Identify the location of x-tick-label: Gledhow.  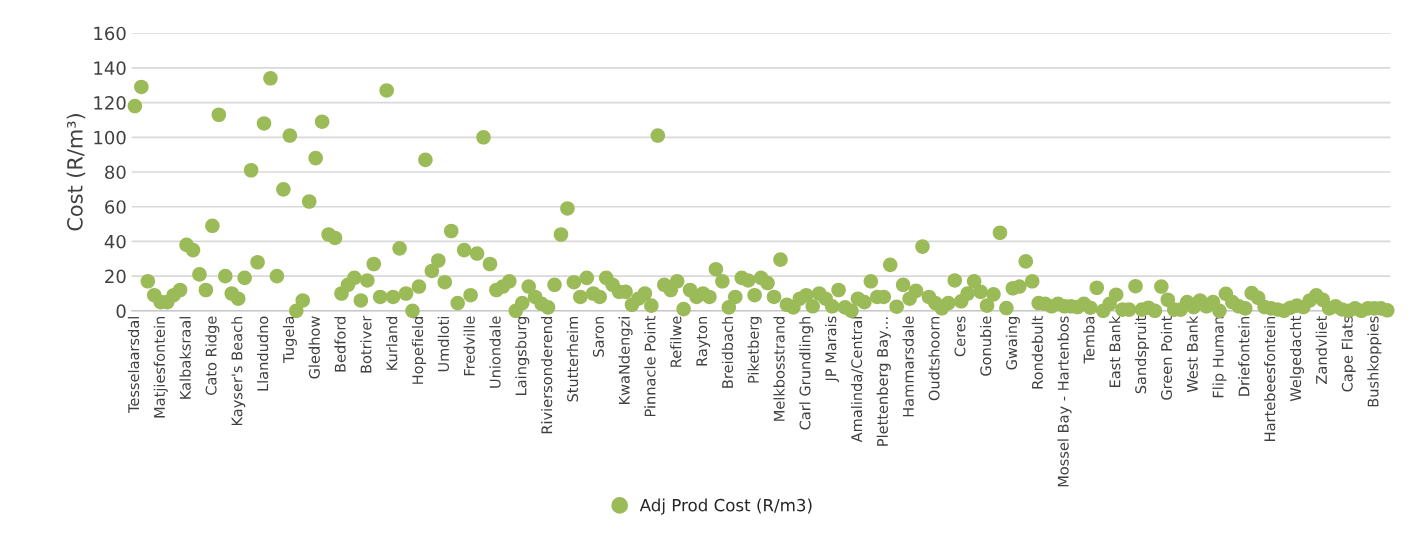
(314, 347).